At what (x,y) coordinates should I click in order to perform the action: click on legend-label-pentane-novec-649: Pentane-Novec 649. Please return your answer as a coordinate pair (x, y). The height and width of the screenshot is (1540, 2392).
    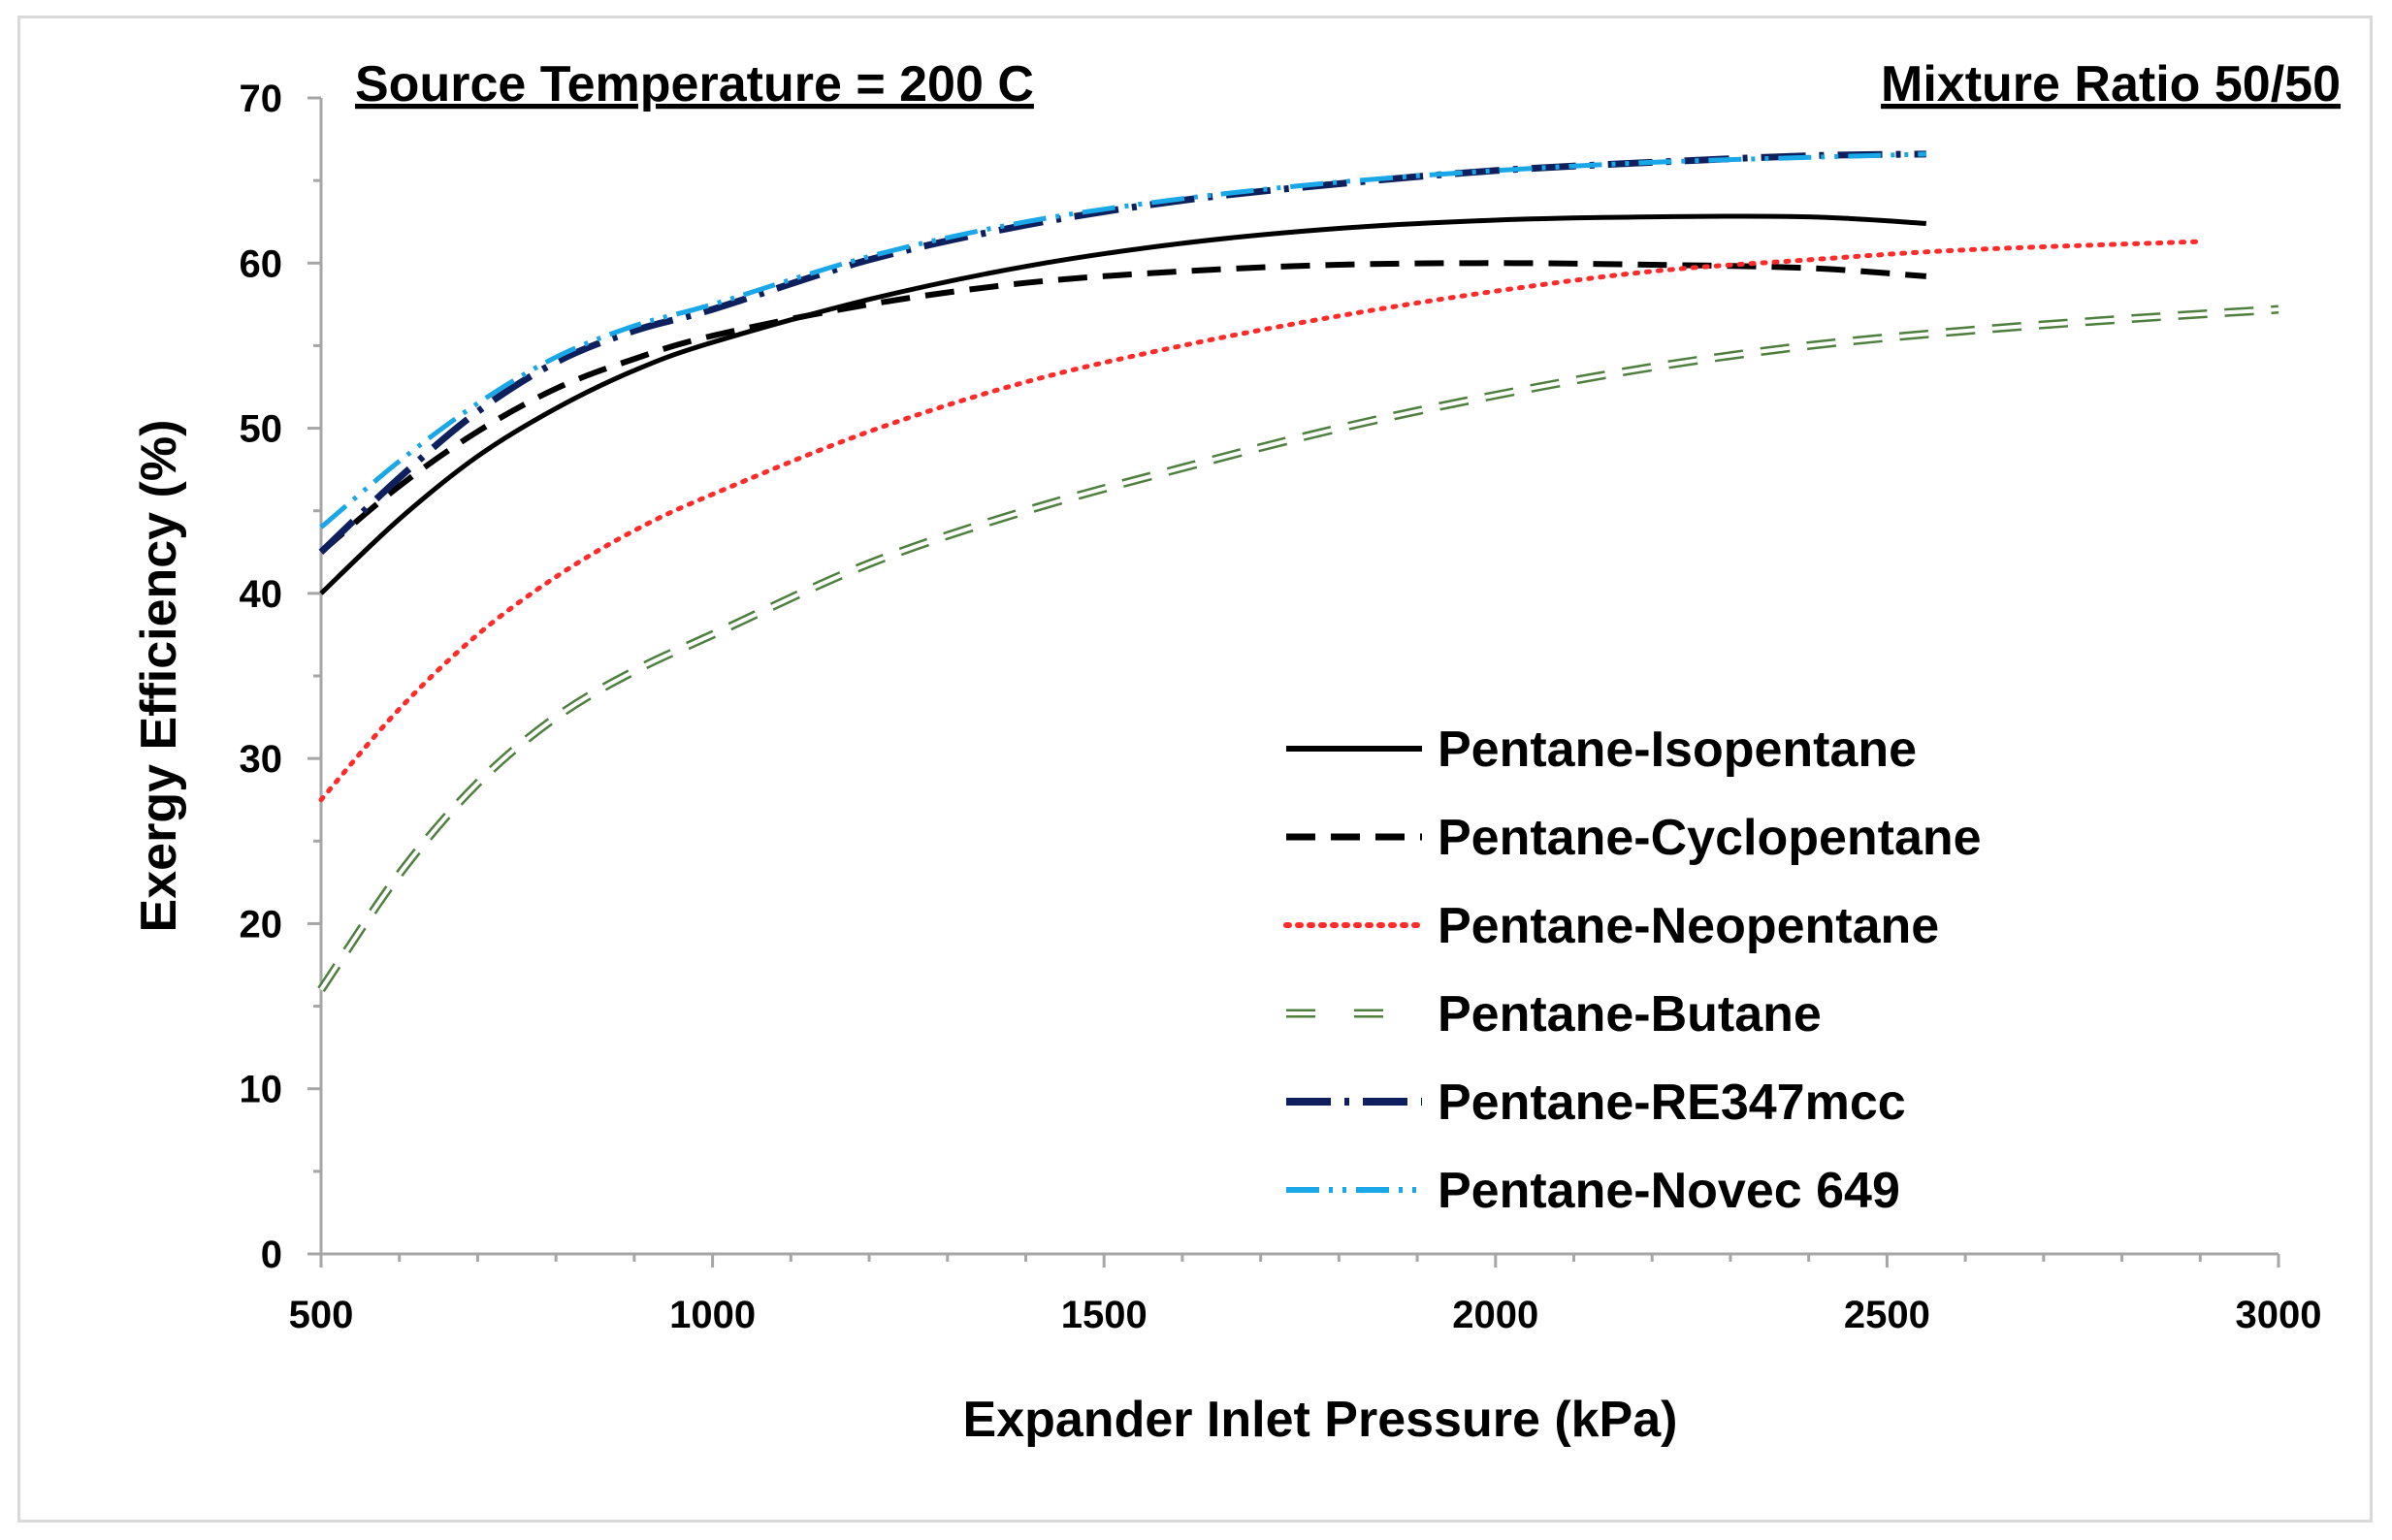
    Looking at the image, I should click on (1669, 1191).